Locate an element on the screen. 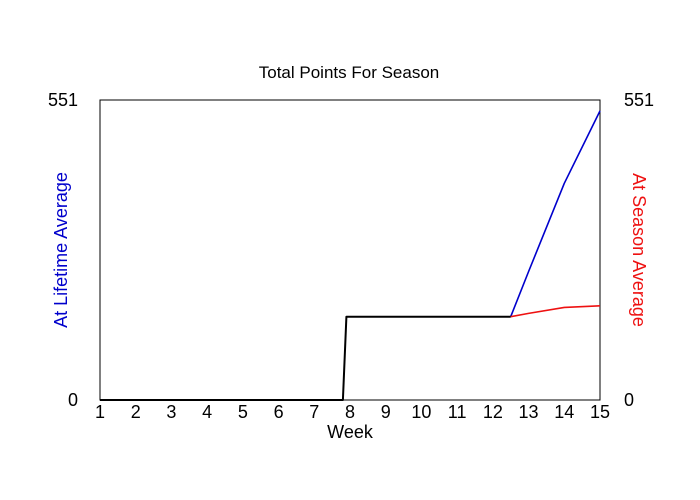 Image resolution: width=700 pixels, height=500 pixels. x-tick-label: 6 is located at coordinates (279, 412).